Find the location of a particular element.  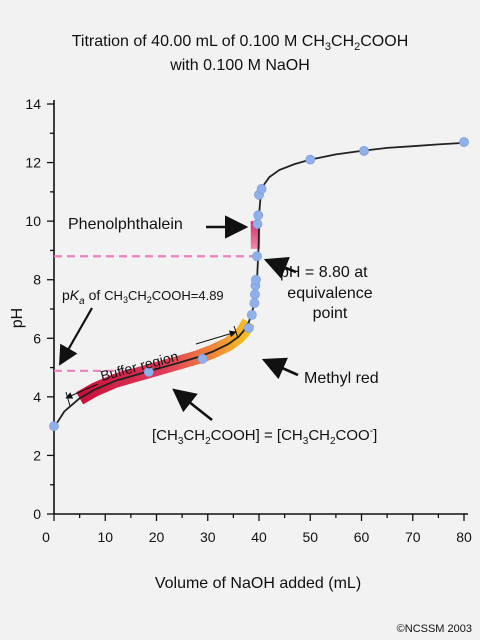

formula-part: COOH] is located at coordinates (237, 435).